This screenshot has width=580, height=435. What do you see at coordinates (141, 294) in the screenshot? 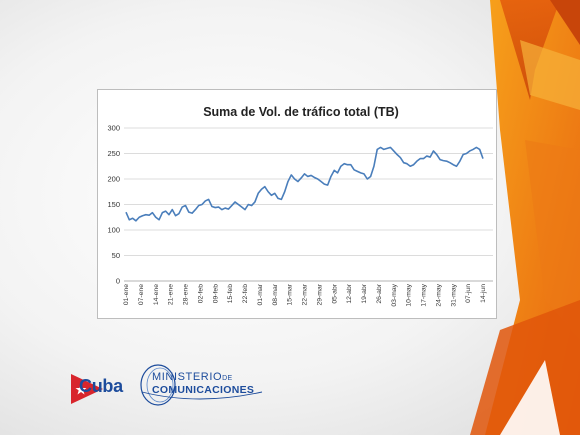
I see `x-tick-label: 07-ene` at bounding box center [141, 294].